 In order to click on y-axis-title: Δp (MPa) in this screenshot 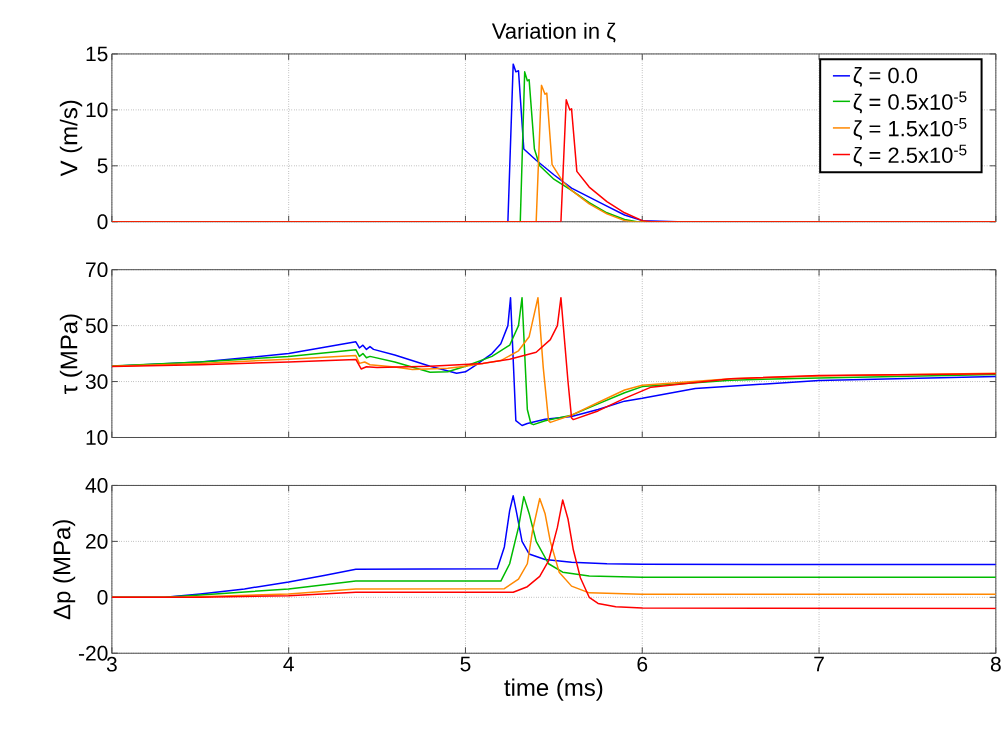, I will do `click(64, 570)`.